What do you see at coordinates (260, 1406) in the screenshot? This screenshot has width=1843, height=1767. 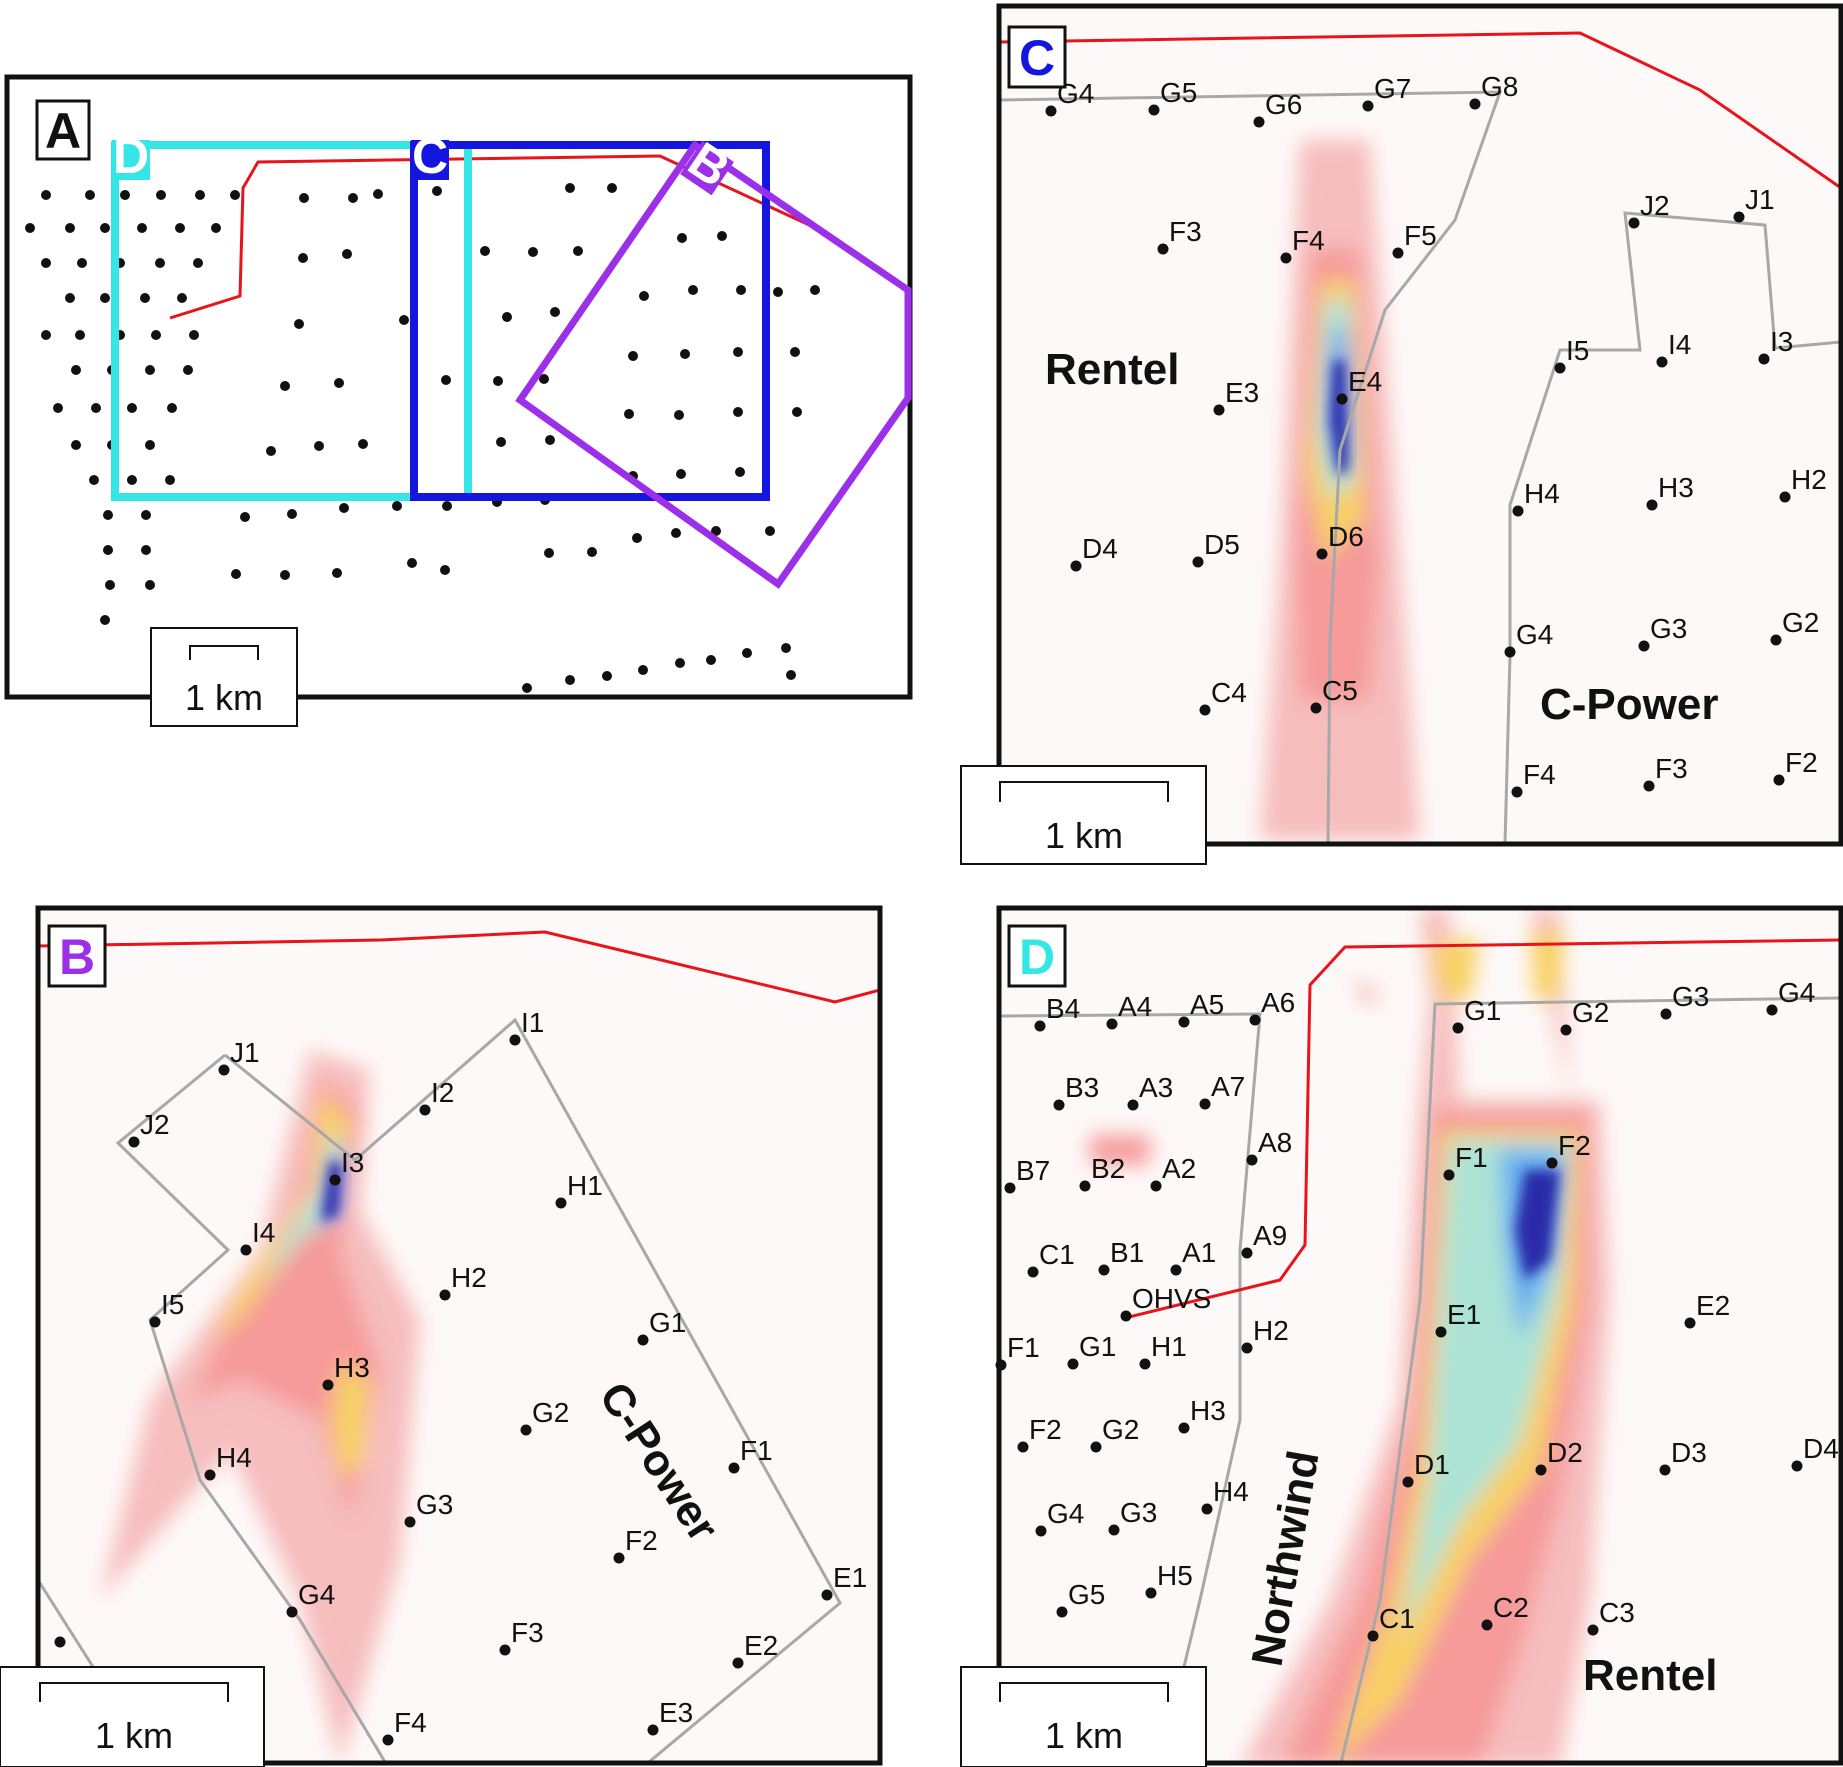 I see `plume-b` at bounding box center [260, 1406].